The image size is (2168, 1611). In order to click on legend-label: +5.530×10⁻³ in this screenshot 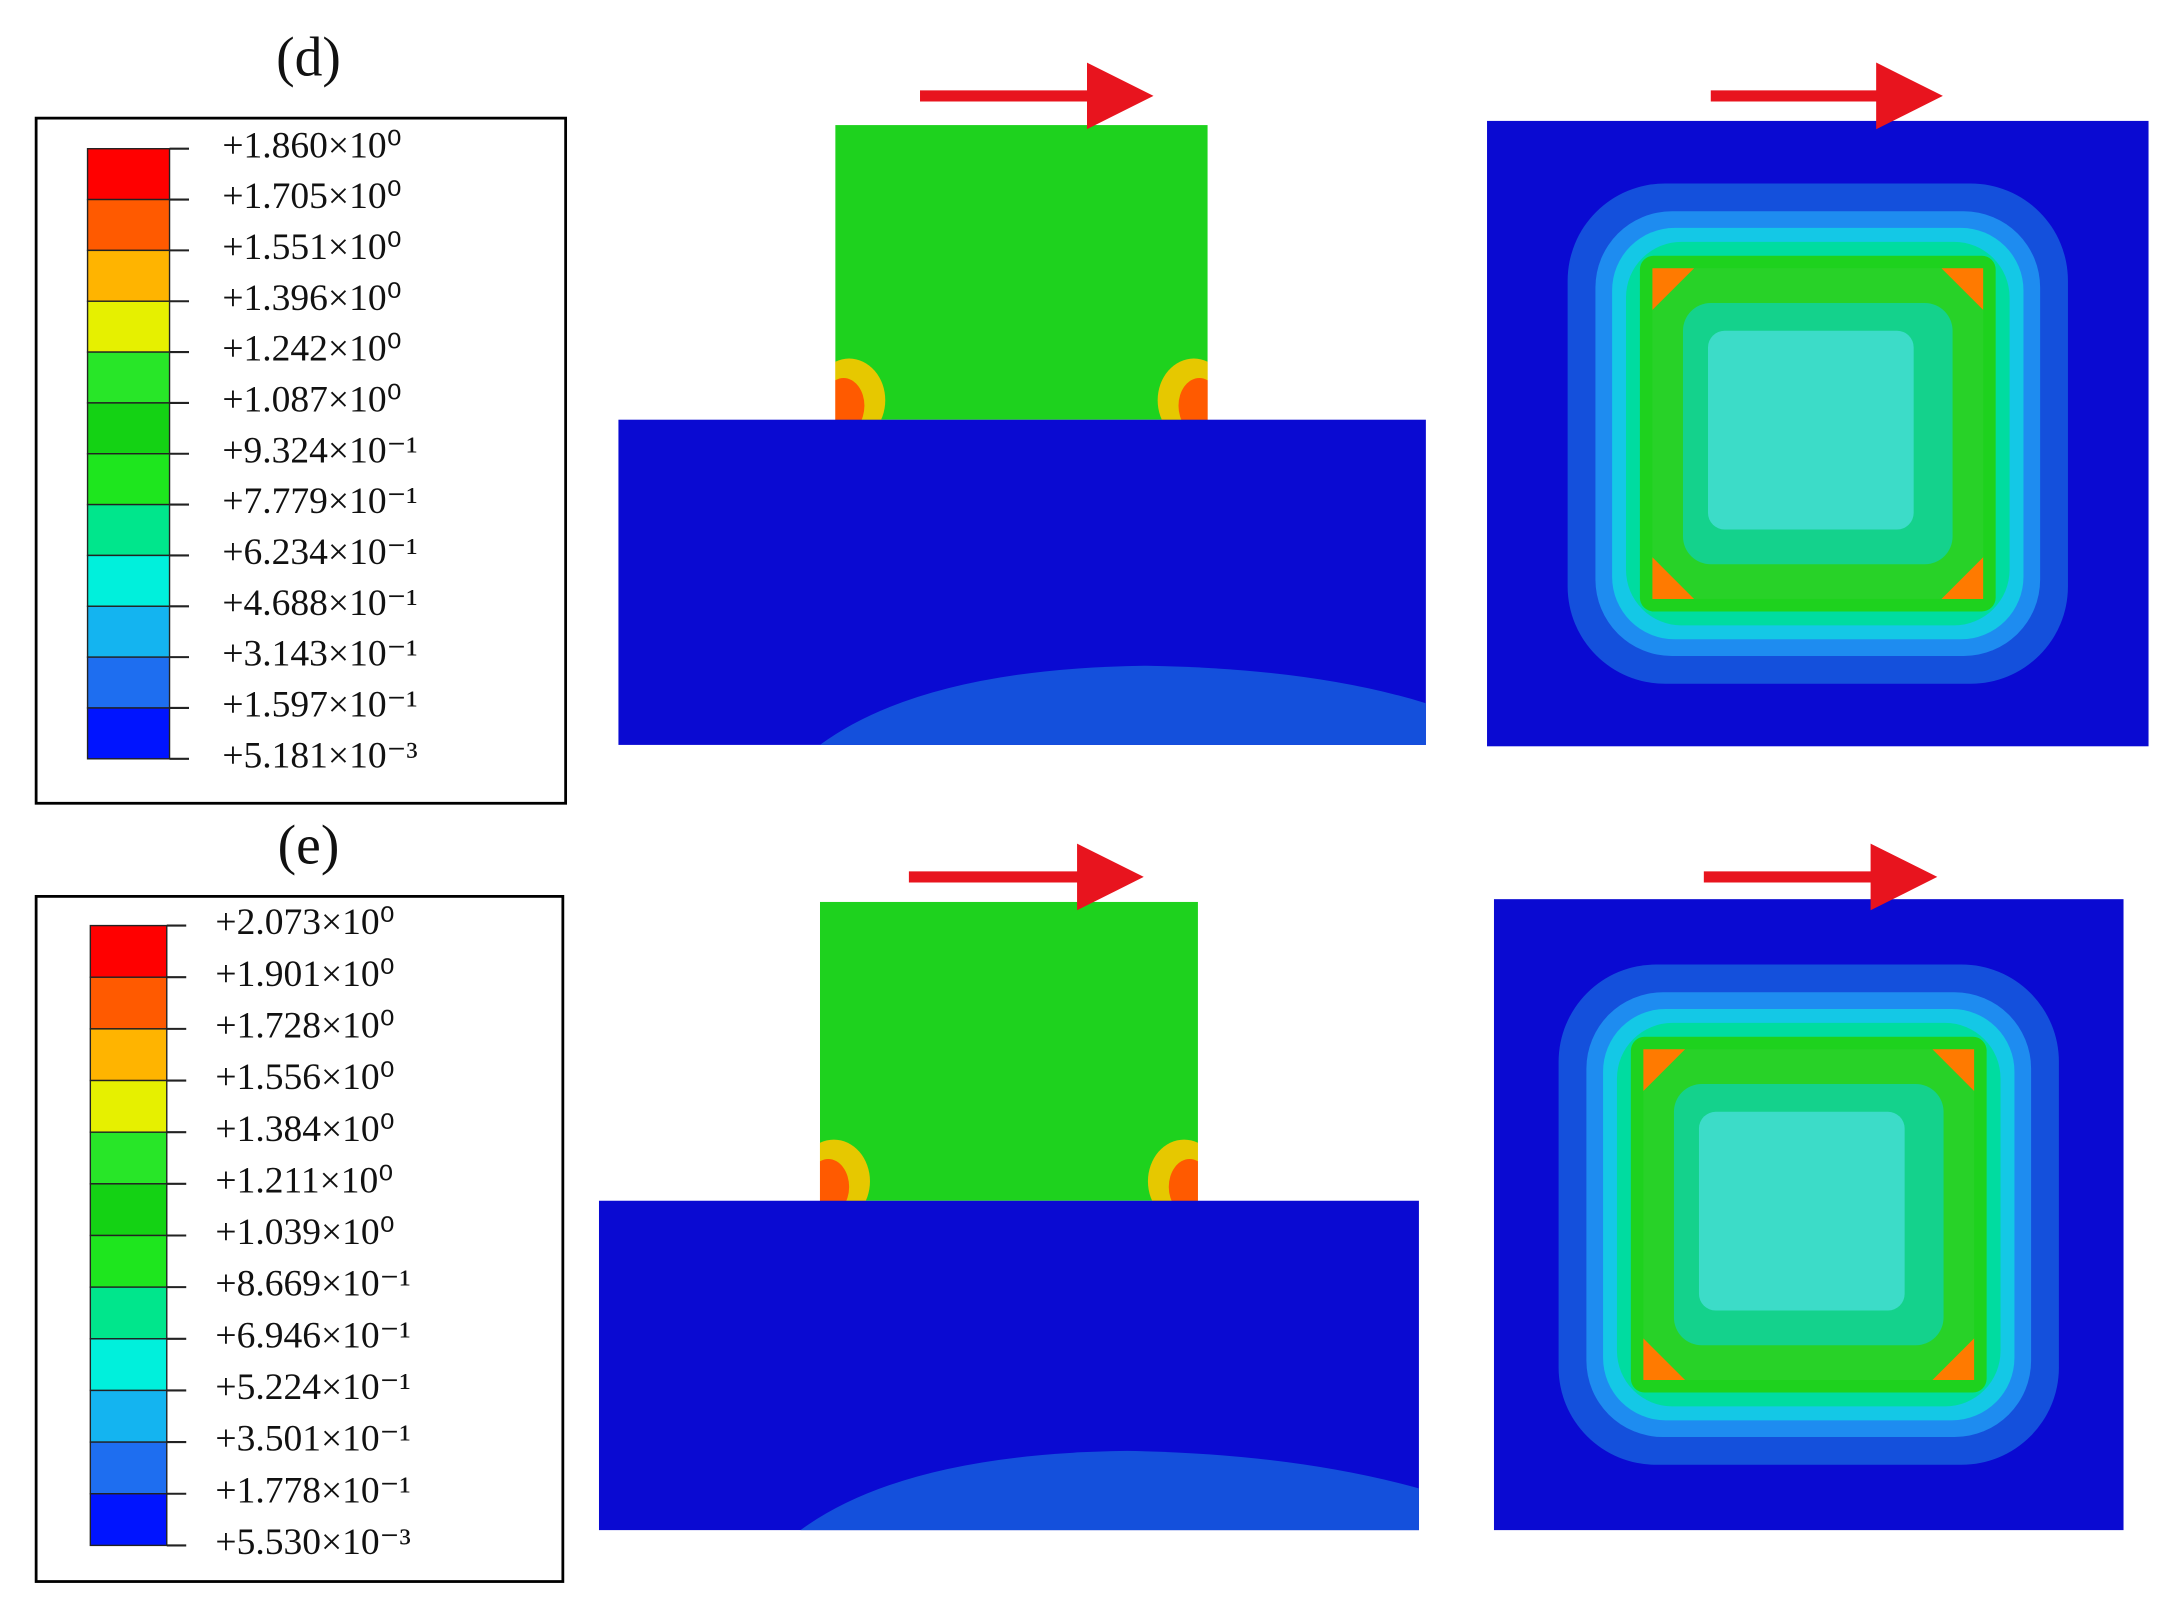, I will do `click(312, 1542)`.